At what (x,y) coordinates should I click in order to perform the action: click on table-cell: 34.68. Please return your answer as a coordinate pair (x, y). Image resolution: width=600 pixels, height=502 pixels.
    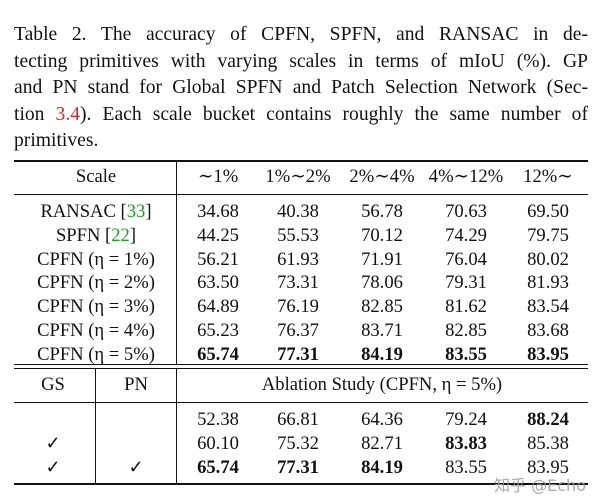
    Looking at the image, I should click on (218, 211).